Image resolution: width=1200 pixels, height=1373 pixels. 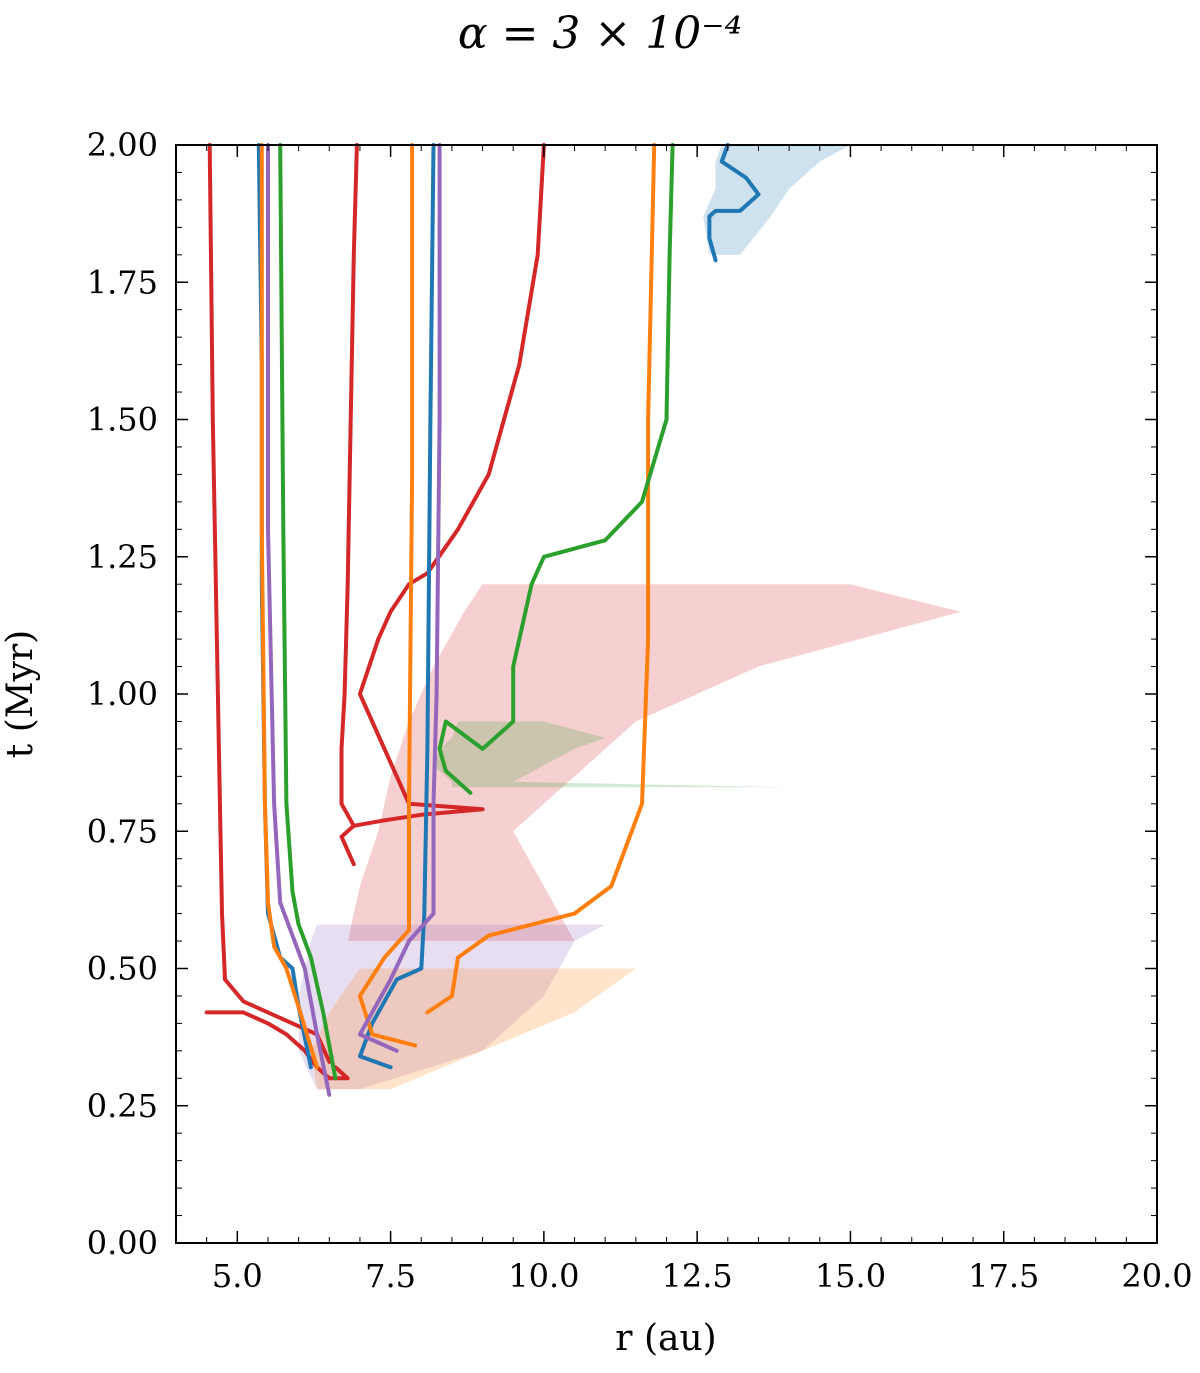 What do you see at coordinates (122, 557) in the screenshot?
I see `y-tick-label: 1.25` at bounding box center [122, 557].